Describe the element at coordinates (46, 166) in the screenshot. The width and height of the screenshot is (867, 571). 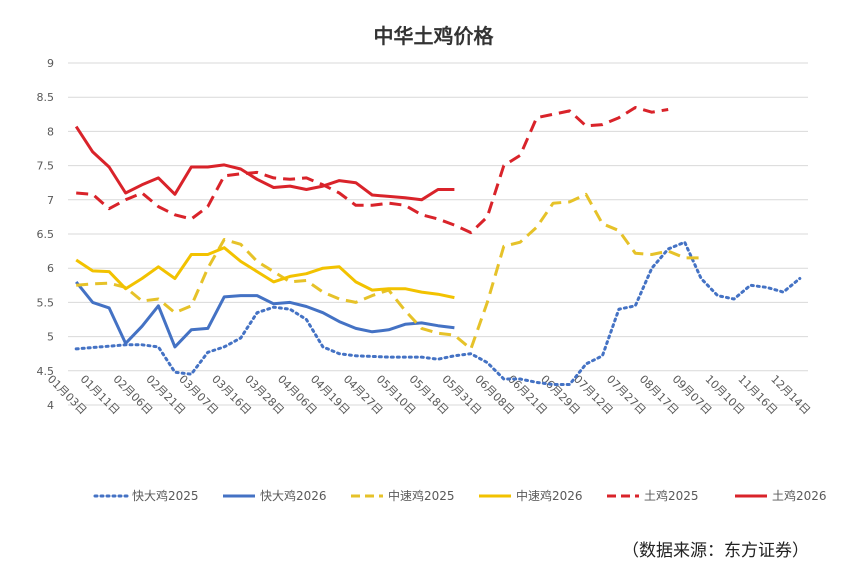
I see `y-tick-label: 7.5` at that location.